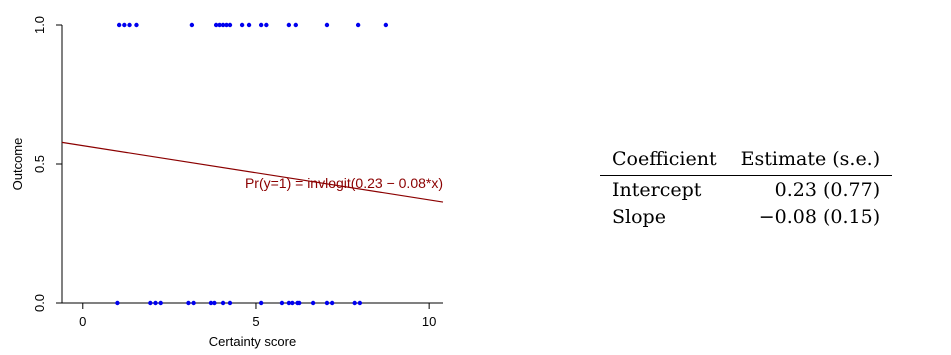 This screenshot has width=951, height=355. What do you see at coordinates (429, 321) in the screenshot?
I see `x-tick-label: 10` at bounding box center [429, 321].